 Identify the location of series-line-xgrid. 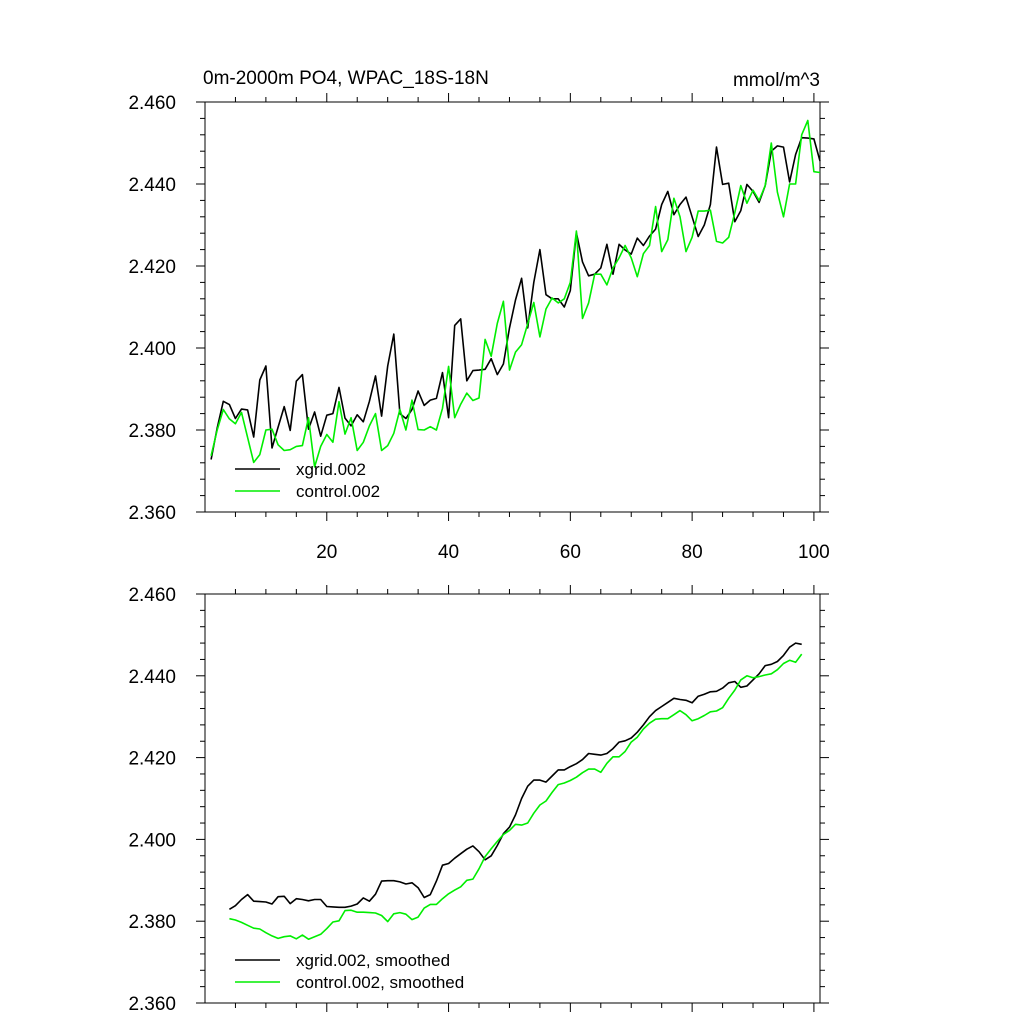
(515, 776).